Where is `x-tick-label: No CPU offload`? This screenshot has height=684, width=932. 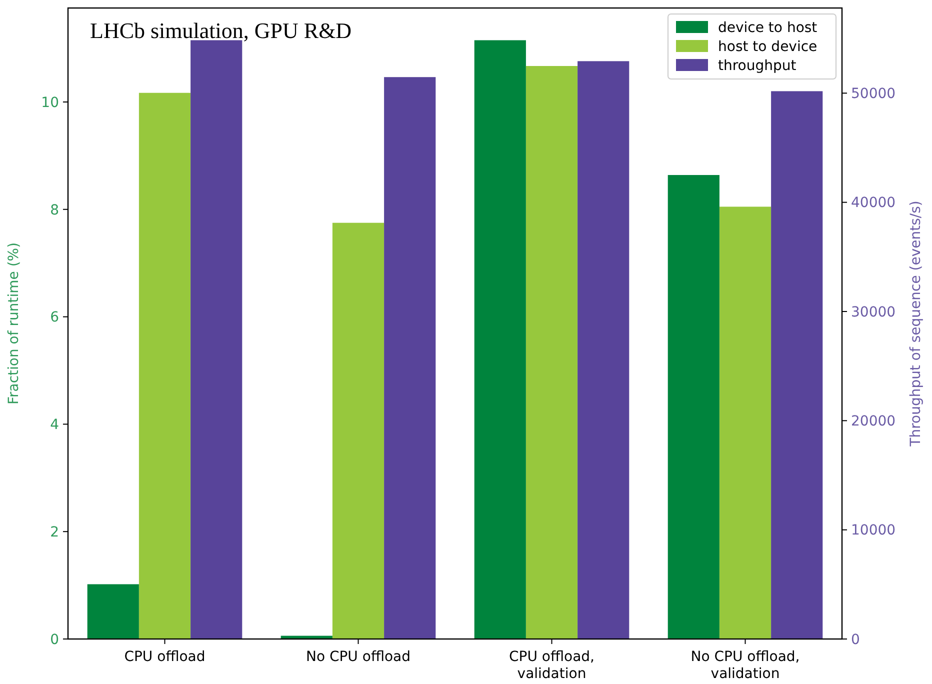 x-tick-label: No CPU offload is located at coordinates (358, 657).